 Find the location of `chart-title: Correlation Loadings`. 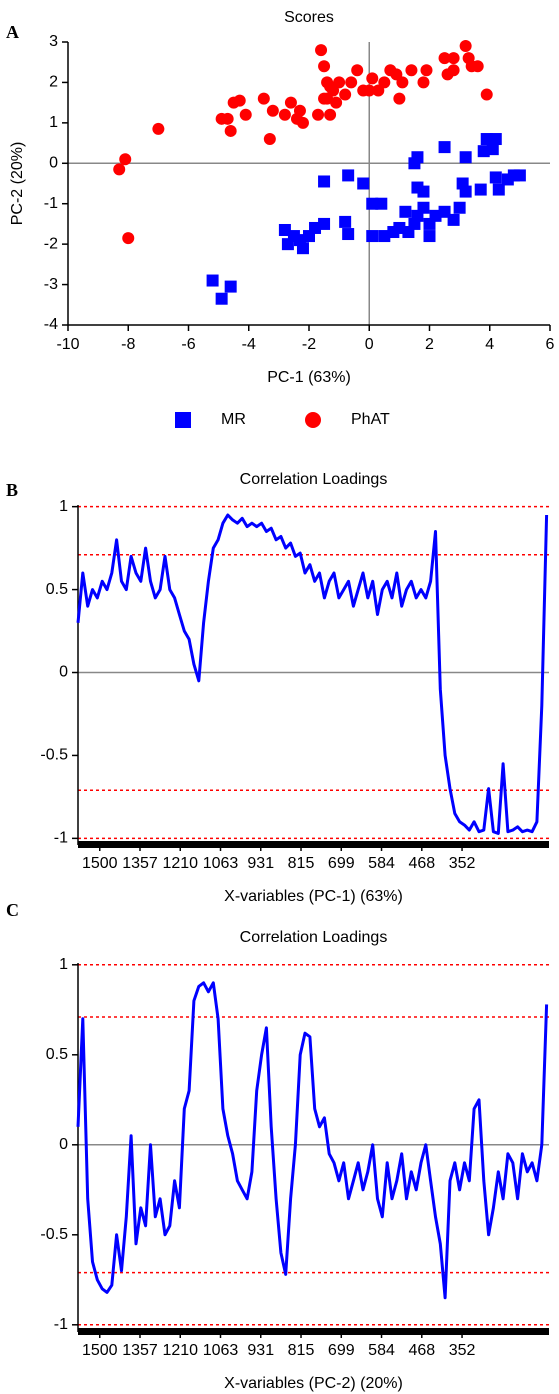

chart-title: Correlation Loadings is located at coordinates (314, 937).